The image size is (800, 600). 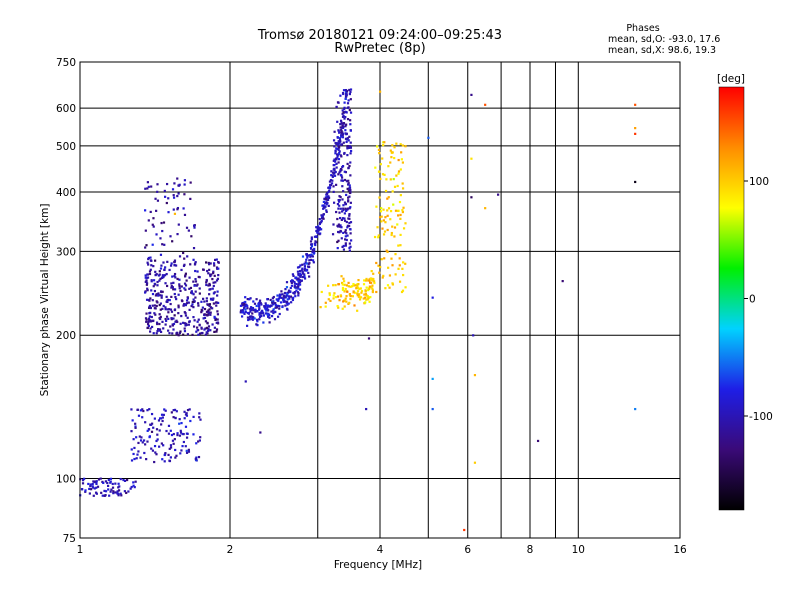 What do you see at coordinates (66, 480) in the screenshot?
I see `y-tick-label: 100` at bounding box center [66, 480].